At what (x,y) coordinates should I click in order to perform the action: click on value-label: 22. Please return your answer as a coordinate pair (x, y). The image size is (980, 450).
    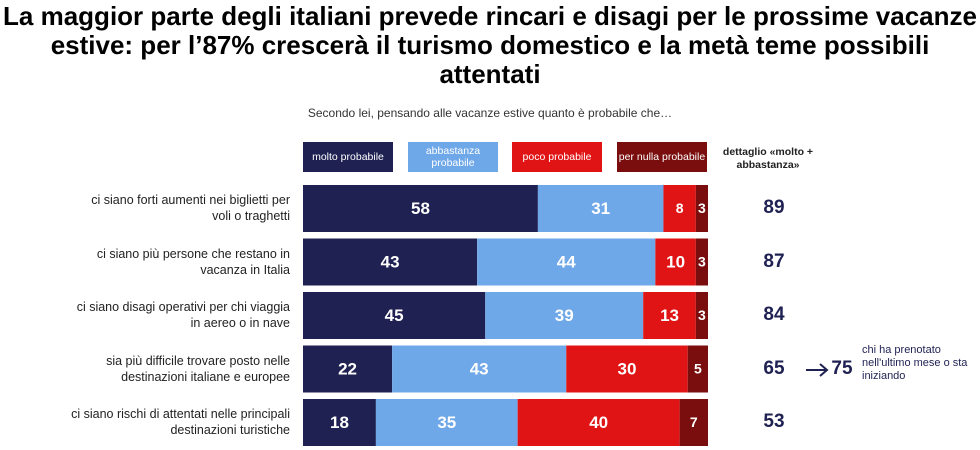
    Looking at the image, I should click on (347, 368).